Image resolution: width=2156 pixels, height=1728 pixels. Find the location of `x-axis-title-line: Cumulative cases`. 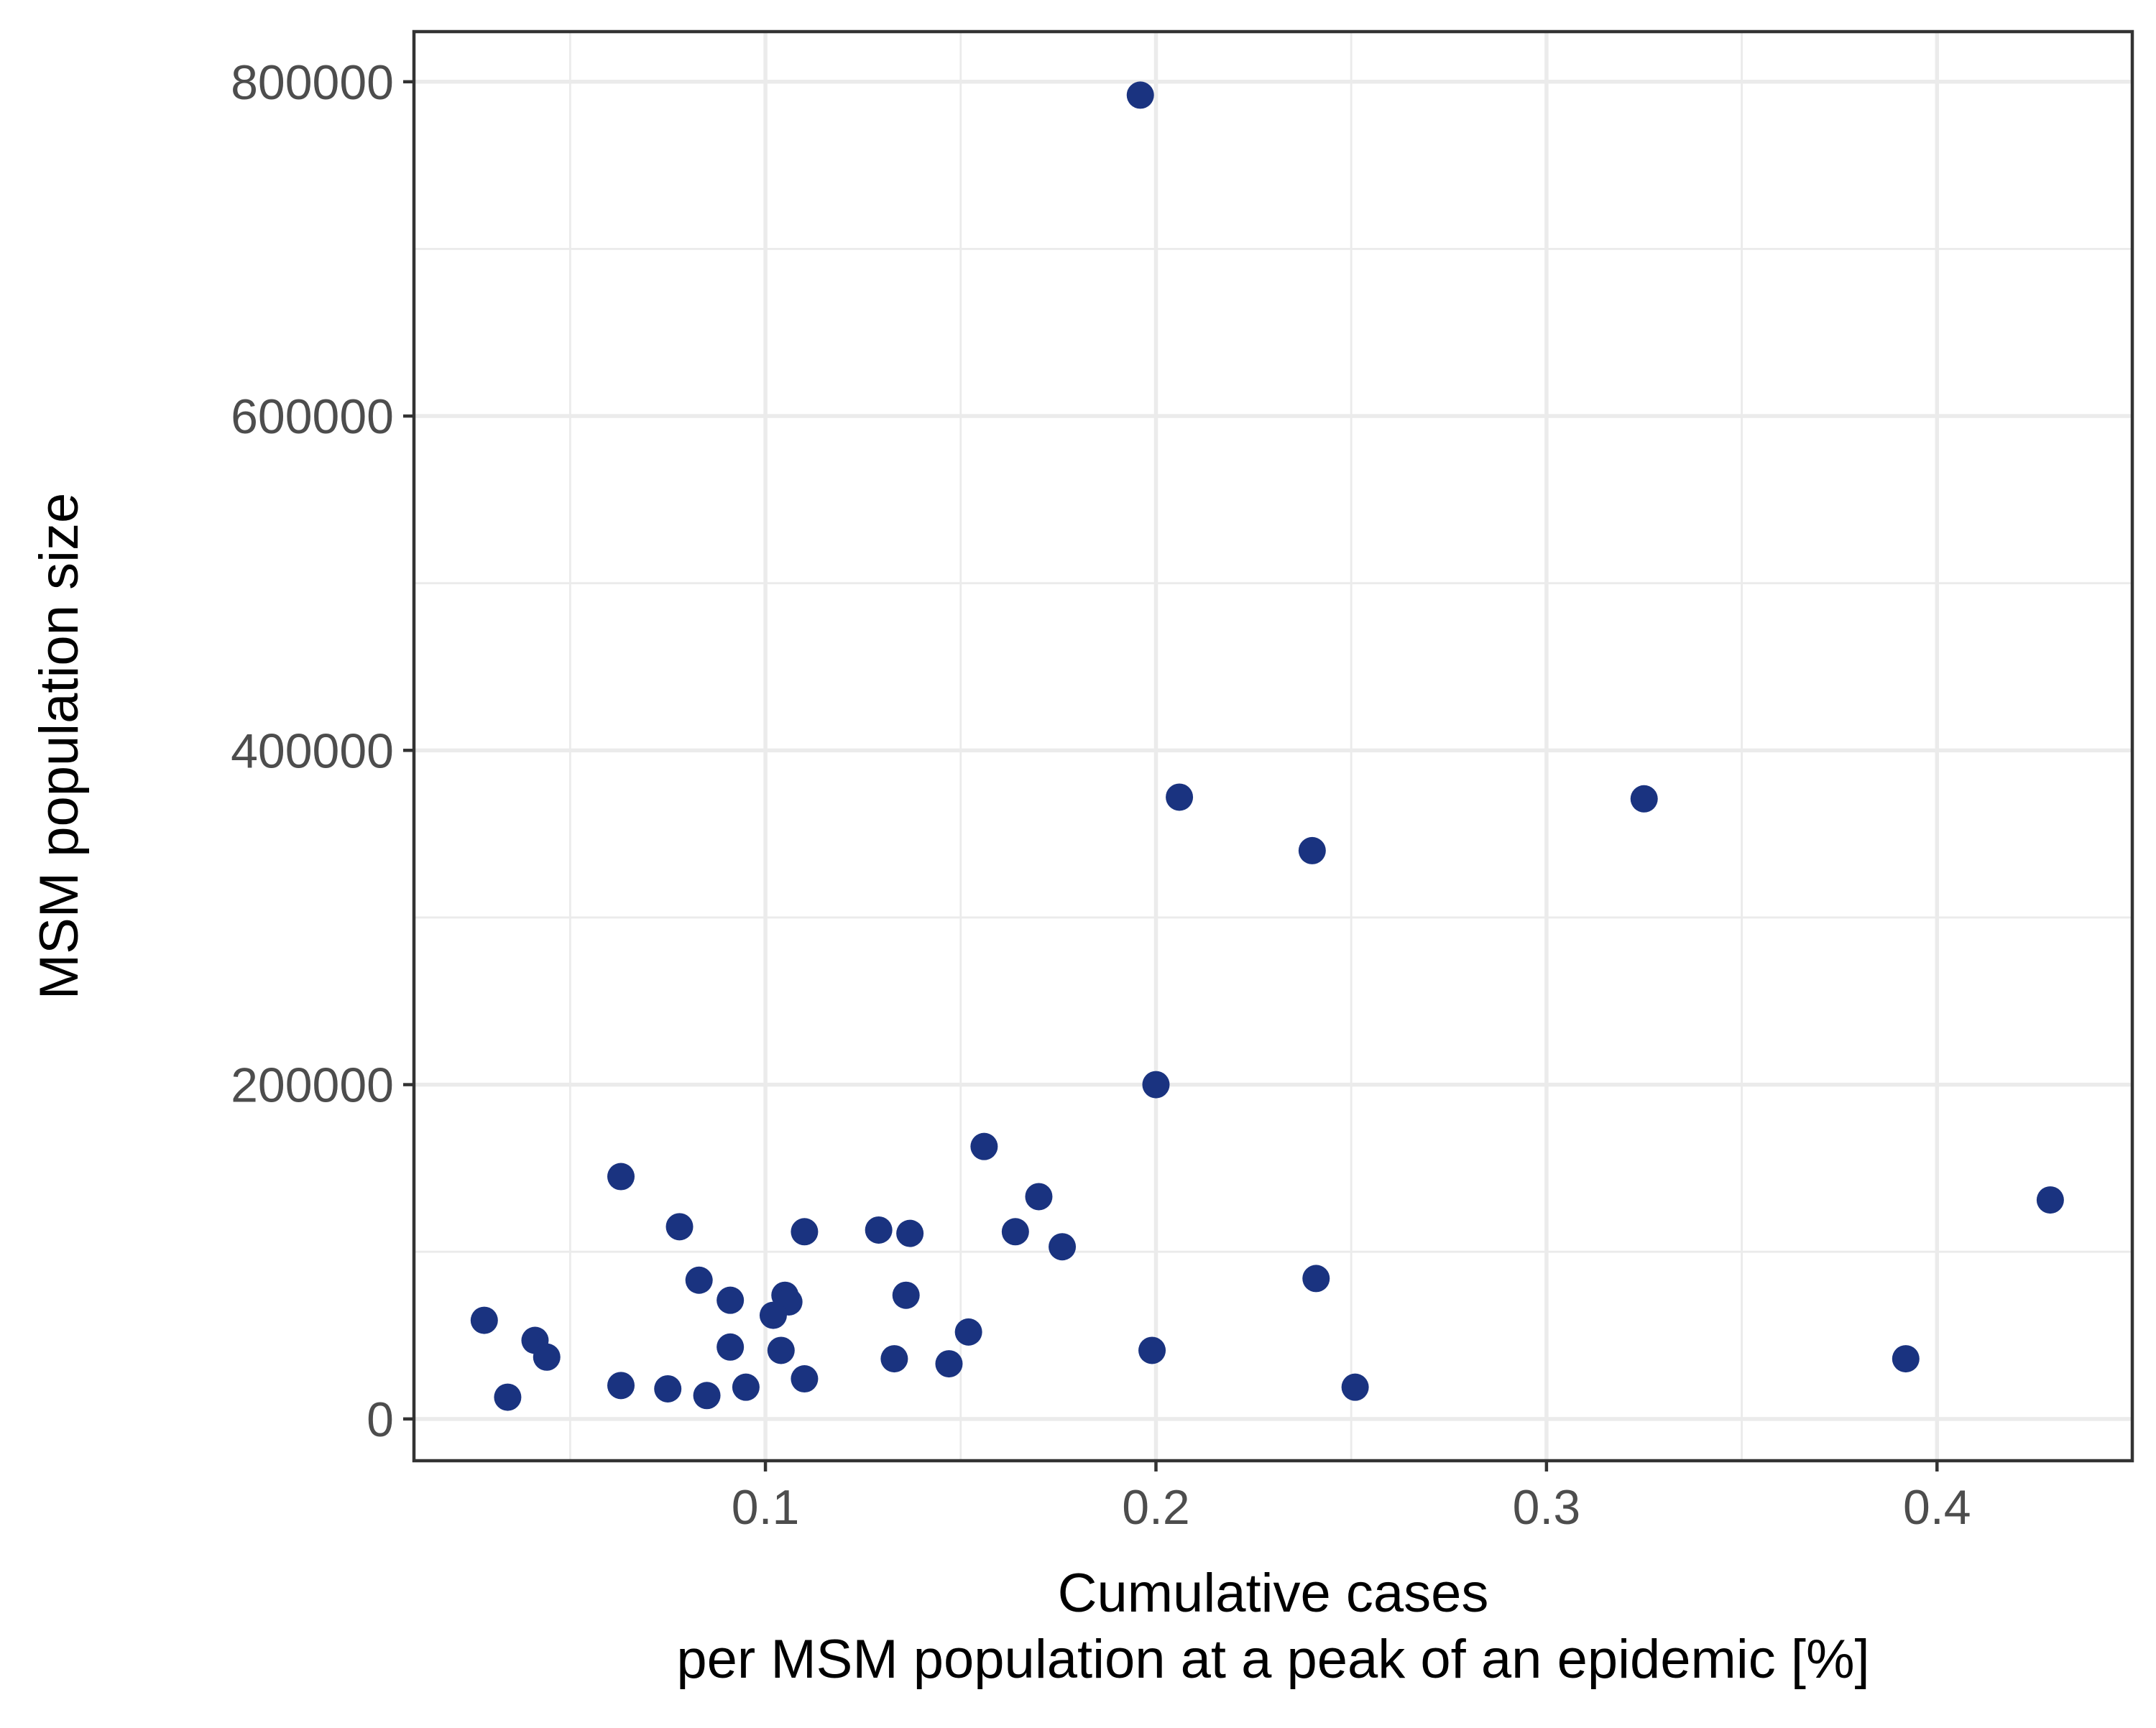

x-axis-title-line: Cumulative cases is located at coordinates (1273, 1594).